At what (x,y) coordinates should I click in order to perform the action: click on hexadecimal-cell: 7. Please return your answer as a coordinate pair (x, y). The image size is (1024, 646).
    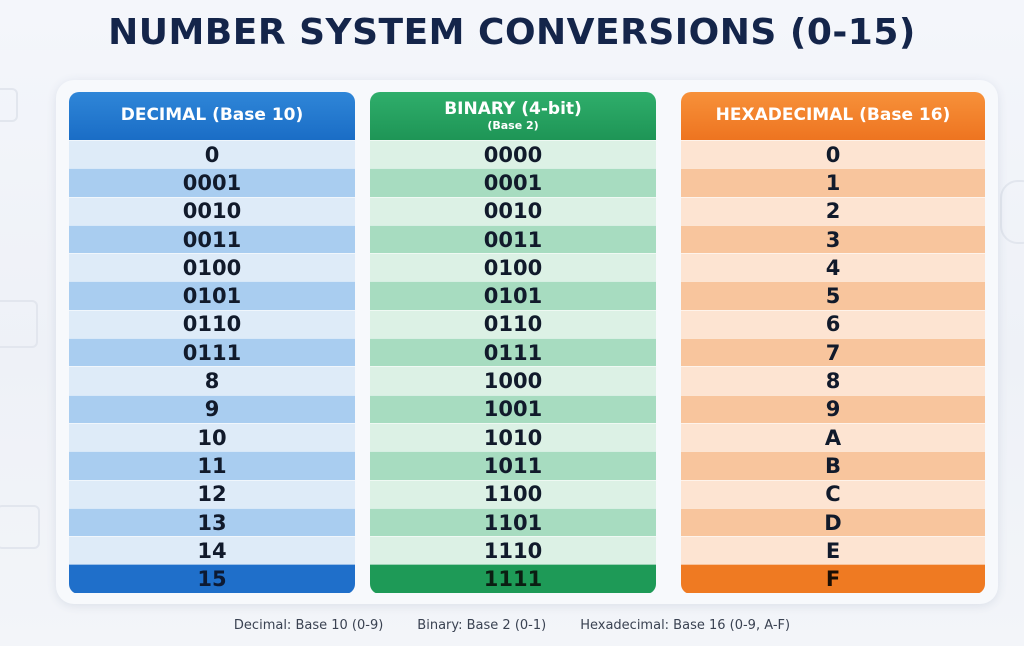
    Looking at the image, I should click on (833, 352).